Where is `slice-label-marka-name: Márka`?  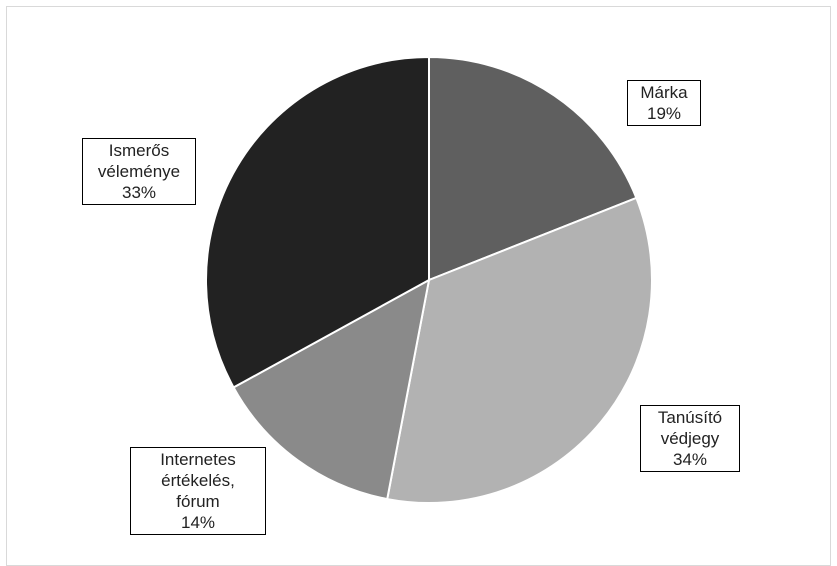 slice-label-marka-name: Márka is located at coordinates (664, 92).